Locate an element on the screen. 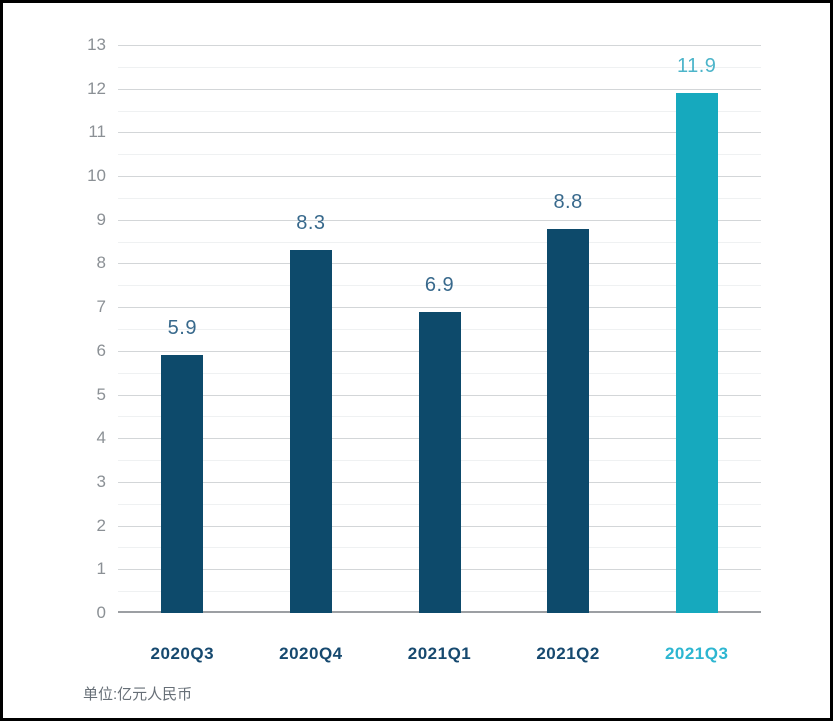 This screenshot has height=721, width=833. value-label-2021Q1: 6.9 is located at coordinates (439, 284).